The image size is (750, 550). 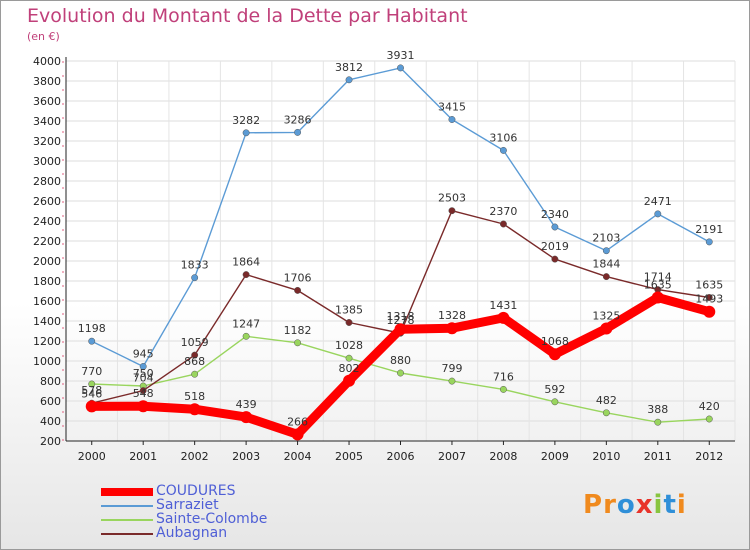 I want to click on y-tick-label: 400, so click(x=50, y=421).